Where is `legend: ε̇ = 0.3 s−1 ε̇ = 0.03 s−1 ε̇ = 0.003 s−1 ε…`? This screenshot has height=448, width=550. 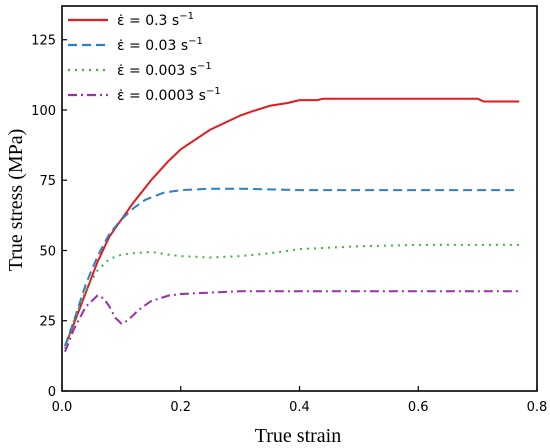
legend: ε̇ = 0.3 s−1 ε̇ = 0.03 s−1 ε̇ = 0.003 s−1 ε… is located at coordinates (144, 57).